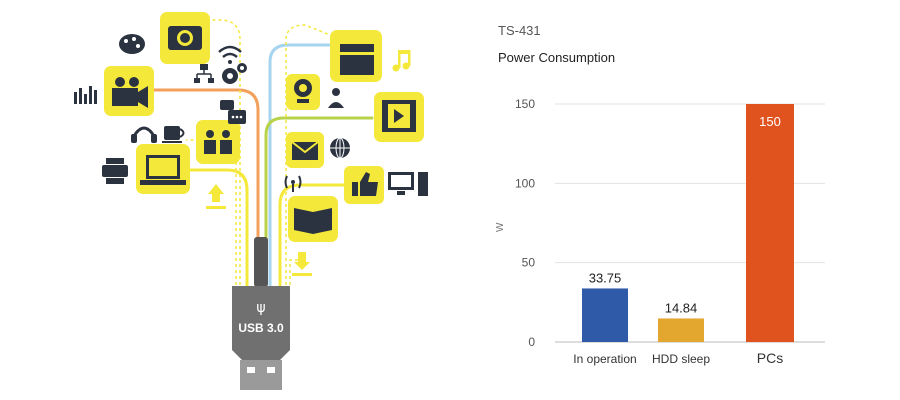 The height and width of the screenshot is (400, 900). What do you see at coordinates (204, 73) in the screenshot?
I see `network-icon` at bounding box center [204, 73].